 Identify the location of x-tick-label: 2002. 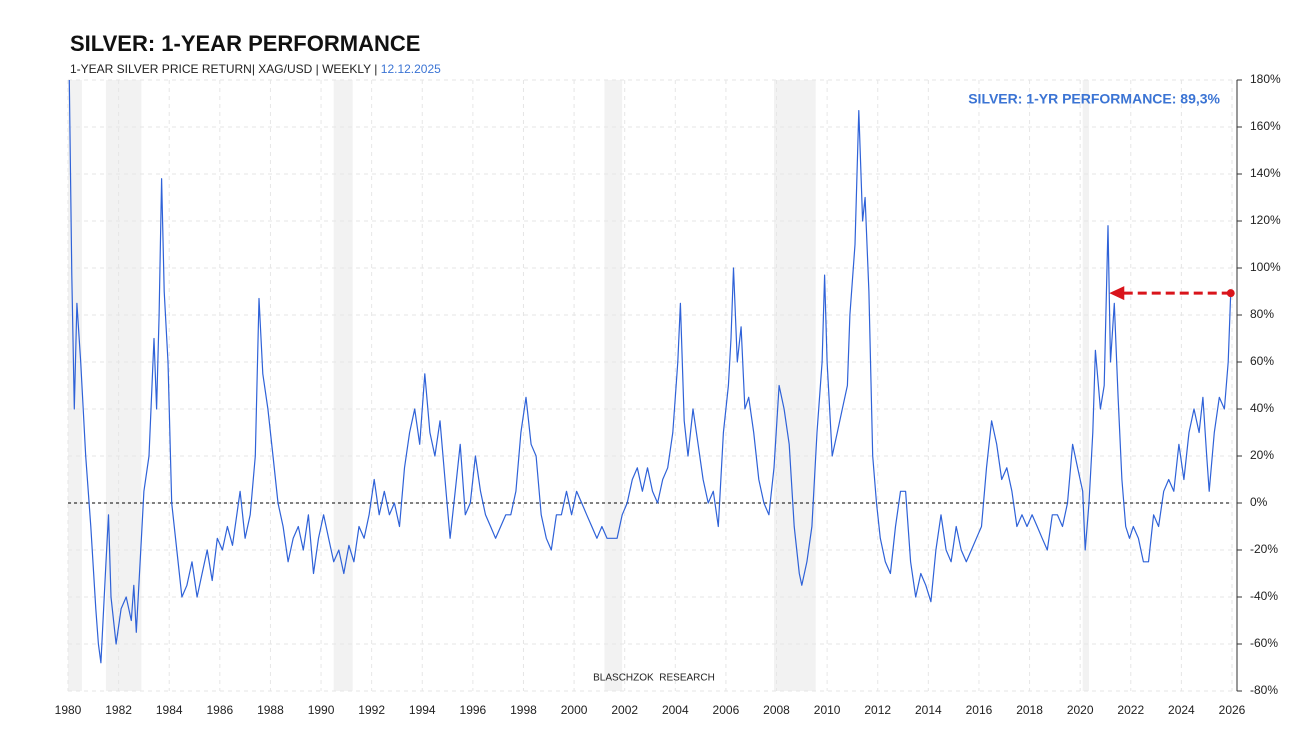
(624, 710).